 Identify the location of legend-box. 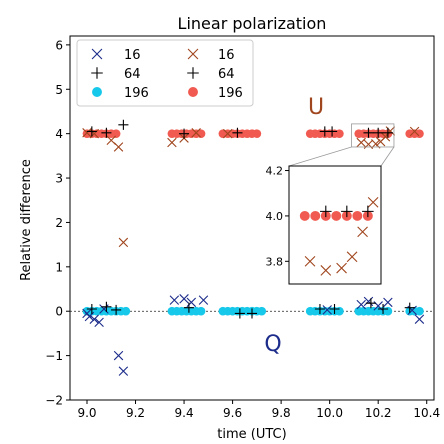
(165, 73).